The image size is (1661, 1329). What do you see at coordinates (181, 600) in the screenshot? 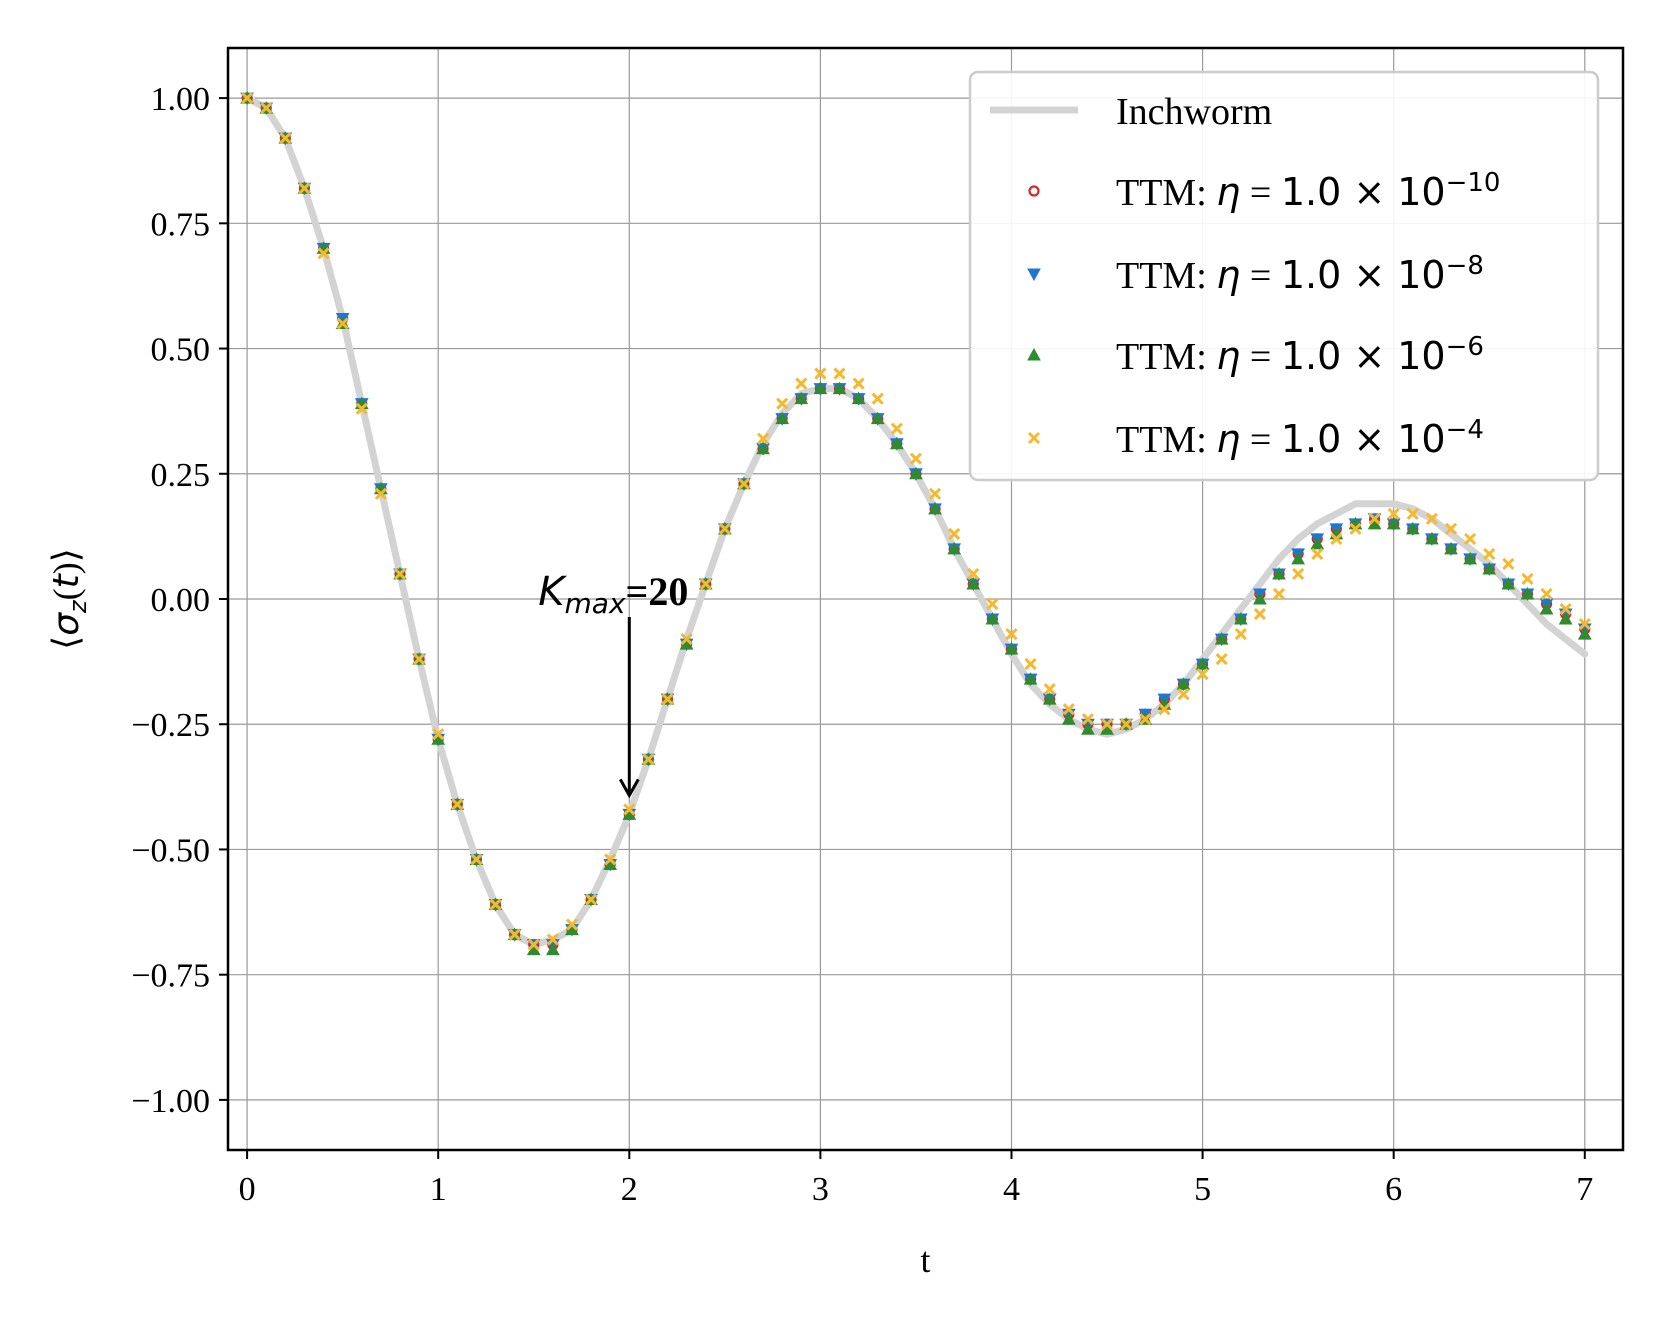
I see `y-tick-label: 0.00` at bounding box center [181, 600].